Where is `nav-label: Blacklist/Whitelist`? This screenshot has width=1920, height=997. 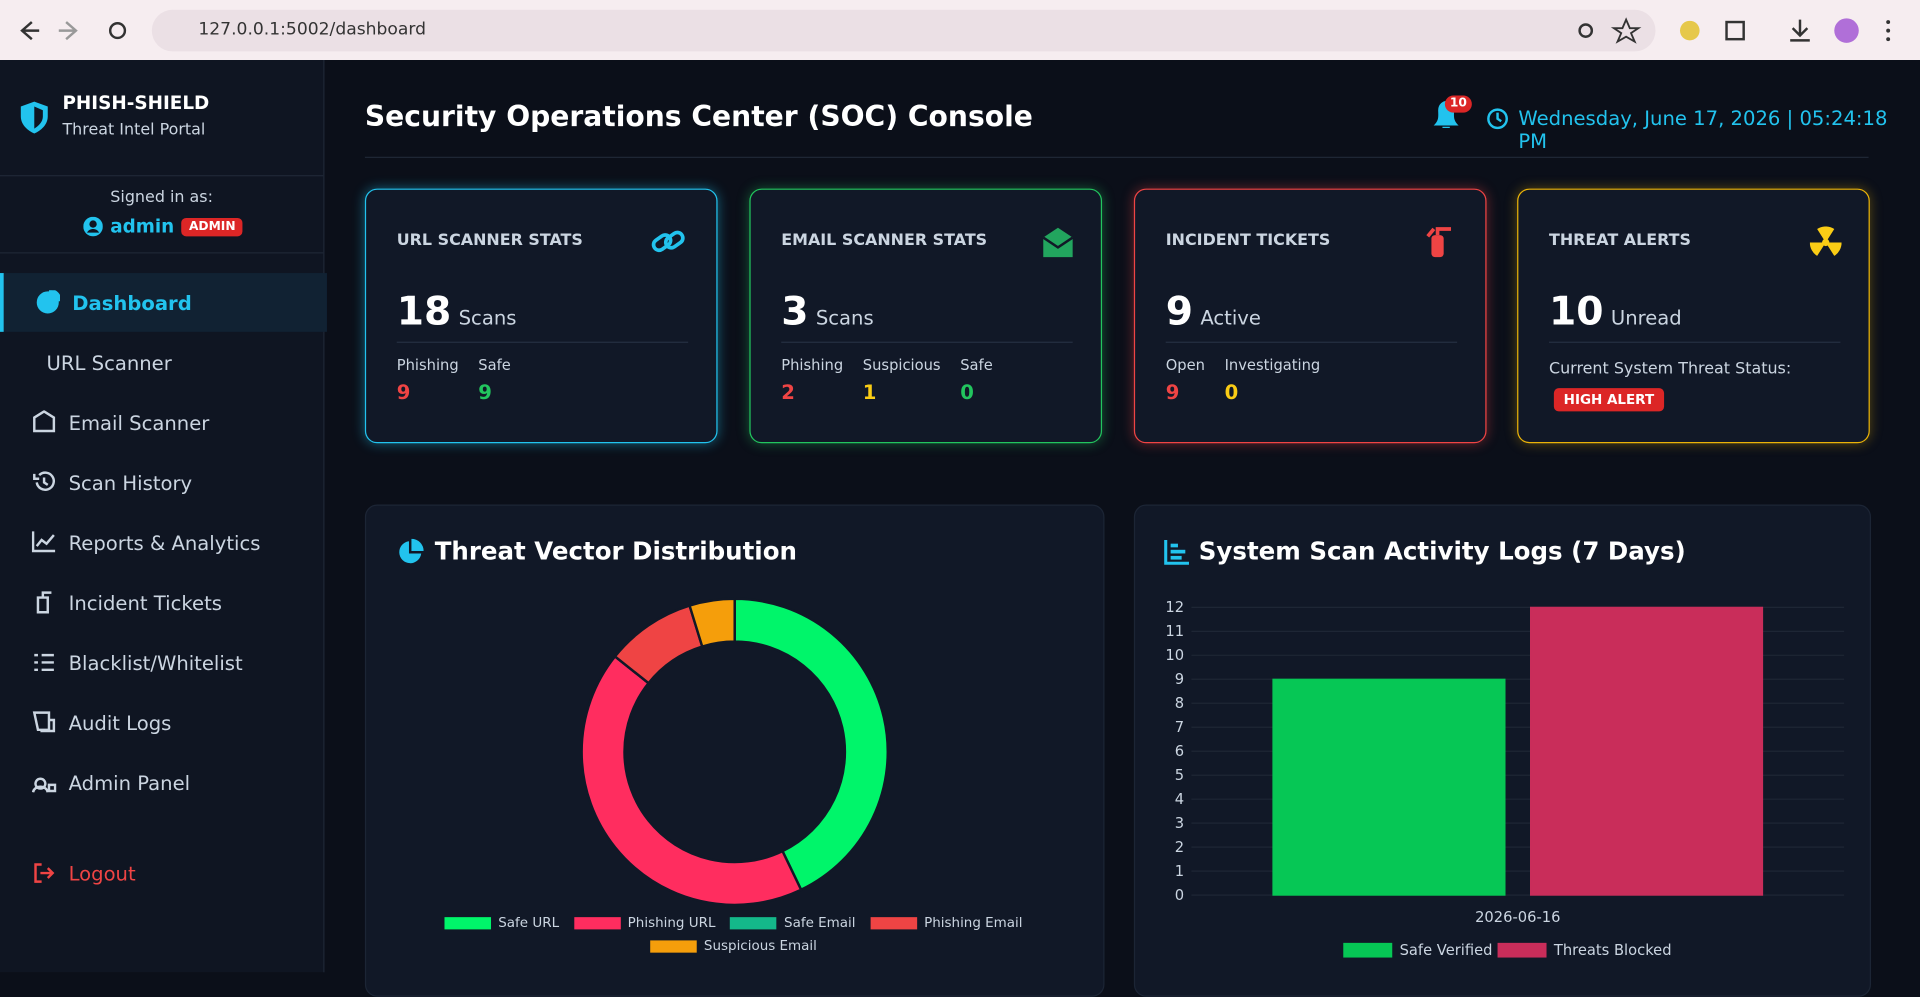 nav-label: Blacklist/Whitelist is located at coordinates (155, 662).